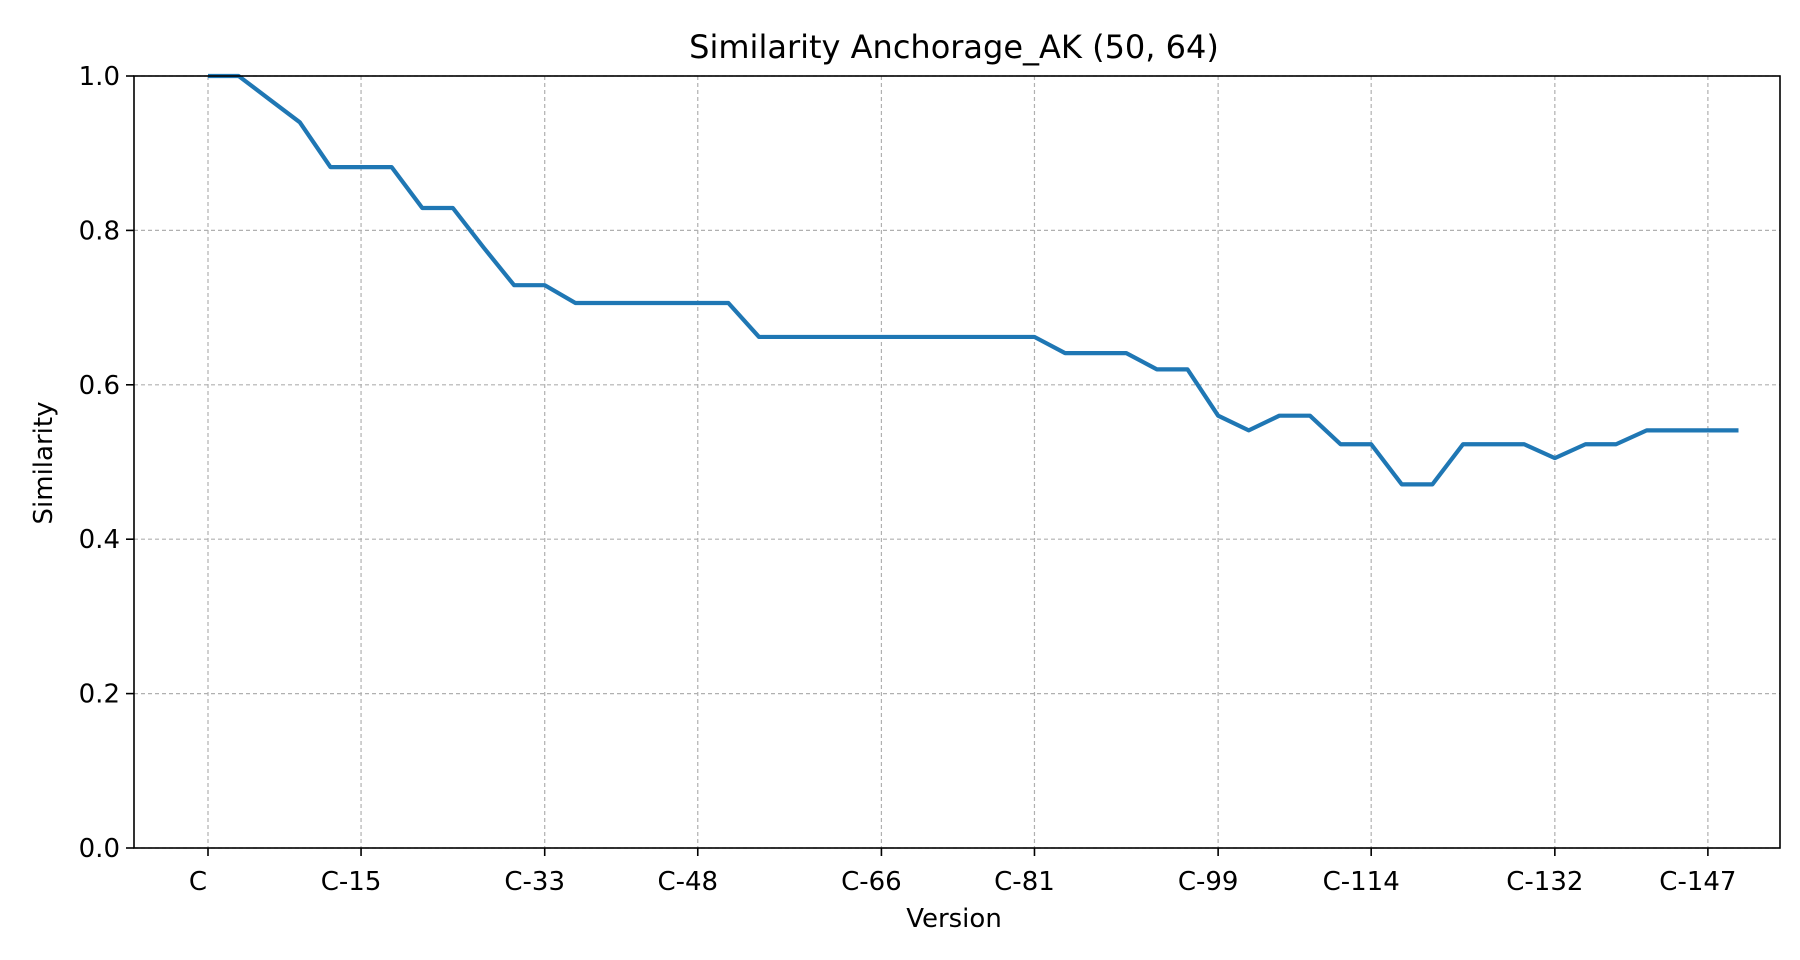 The width and height of the screenshot is (1800, 960). Describe the element at coordinates (1544, 882) in the screenshot. I see `x-tick-label: C-132` at that location.